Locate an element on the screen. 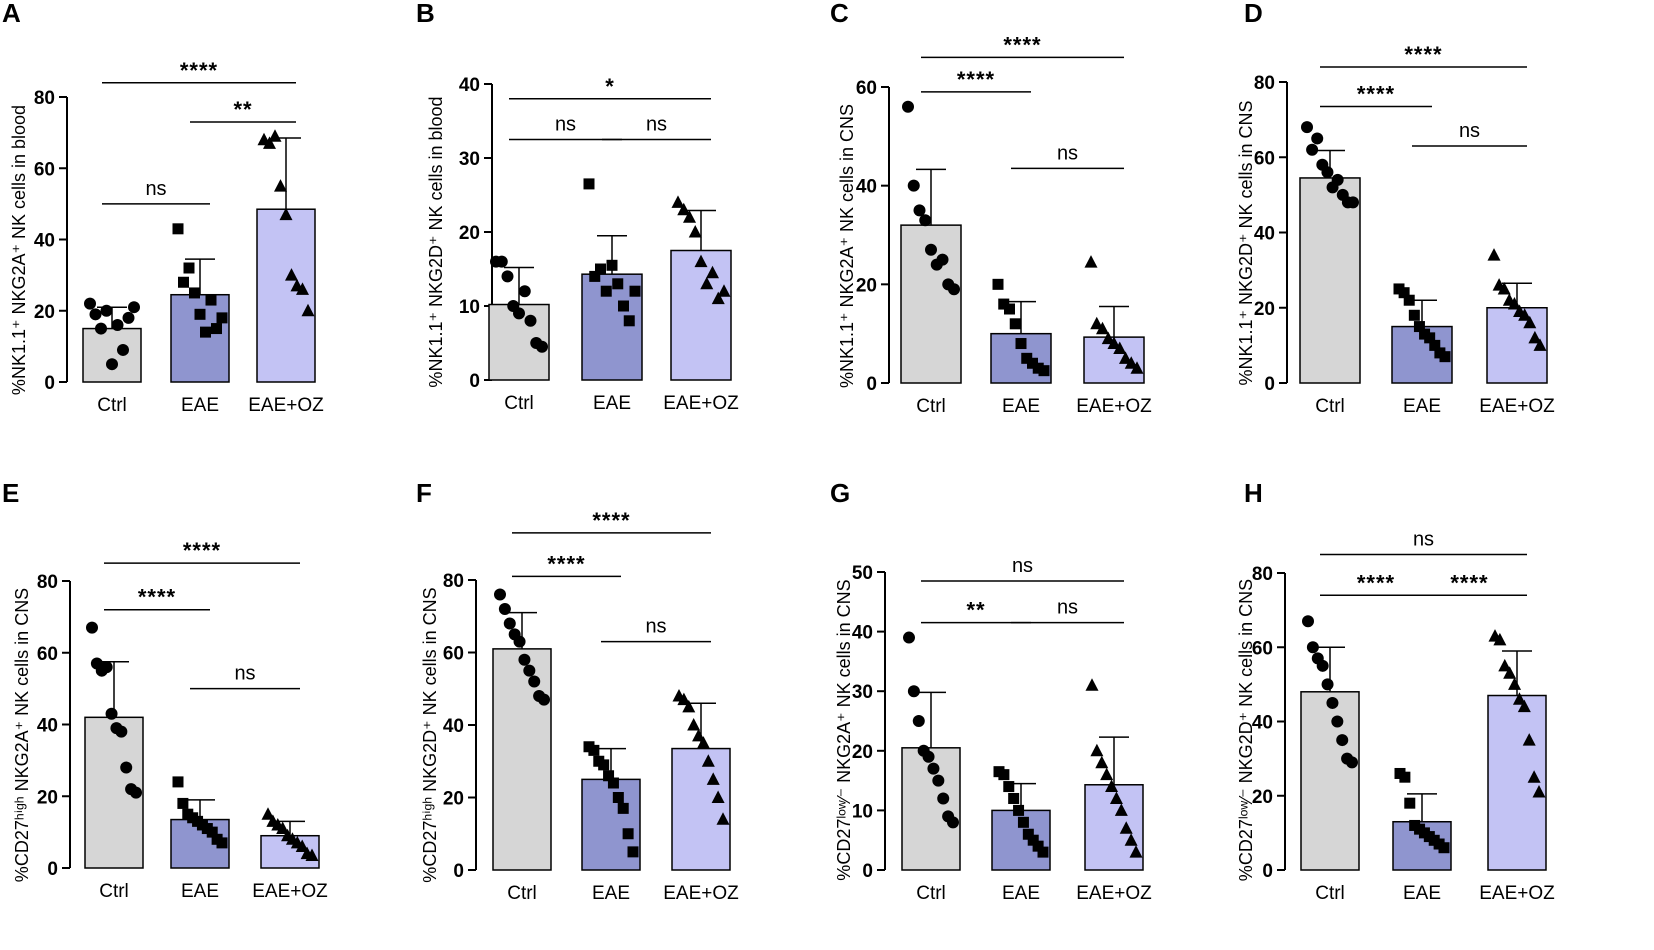 The image size is (1654, 950). panel-f-ytick-label-0: 0 is located at coordinates (458, 871).